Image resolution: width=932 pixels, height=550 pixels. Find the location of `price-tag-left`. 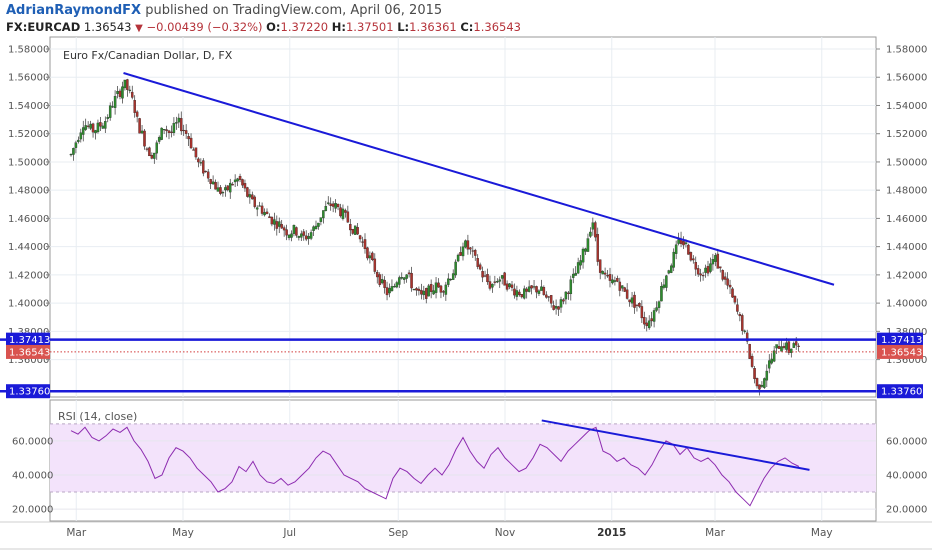

price-tag-left is located at coordinates (28, 351).